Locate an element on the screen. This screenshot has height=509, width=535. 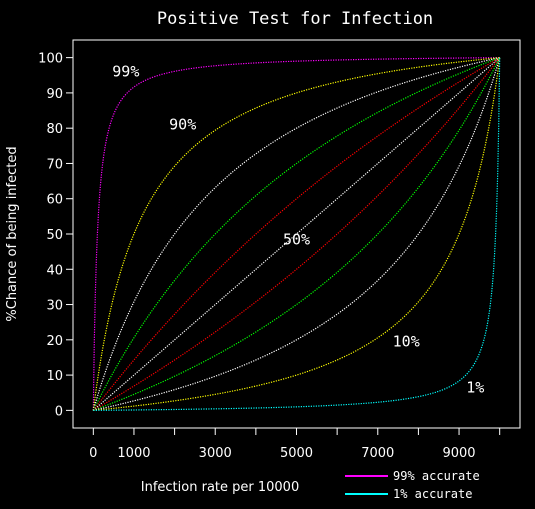
y-tick-label: 50 is located at coordinates (54, 235).